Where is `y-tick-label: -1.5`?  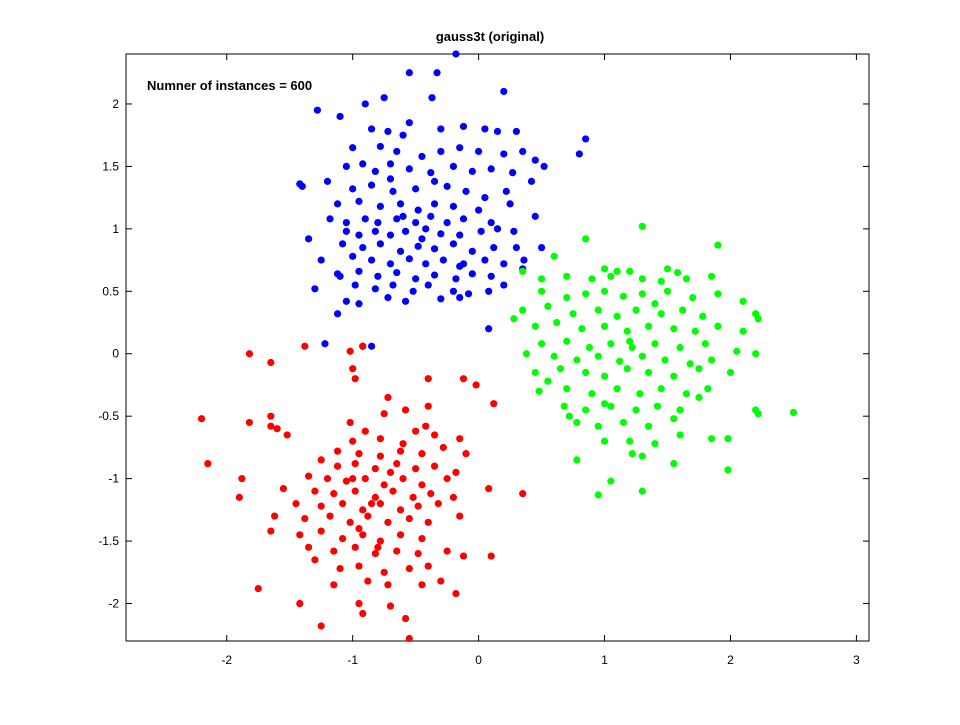 y-tick-label: -1.5 is located at coordinates (108, 541).